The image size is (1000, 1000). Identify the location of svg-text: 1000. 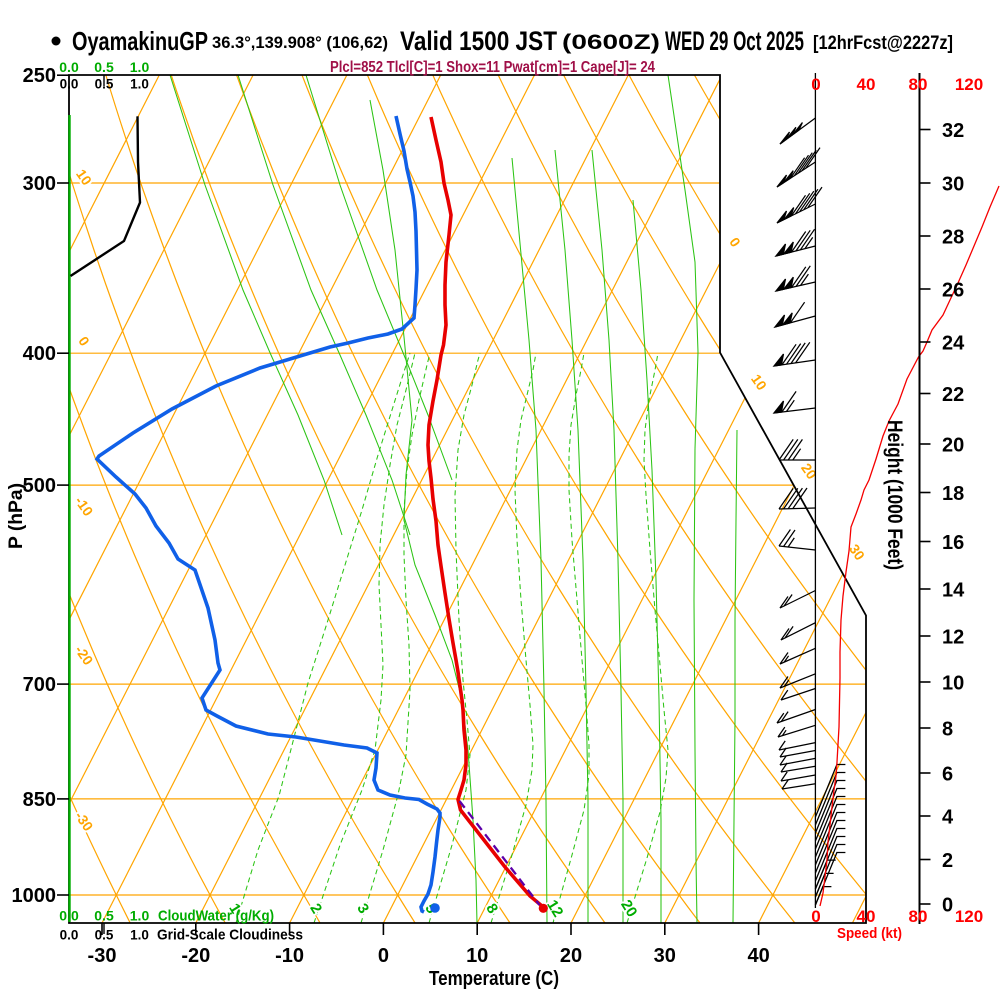
(34, 896).